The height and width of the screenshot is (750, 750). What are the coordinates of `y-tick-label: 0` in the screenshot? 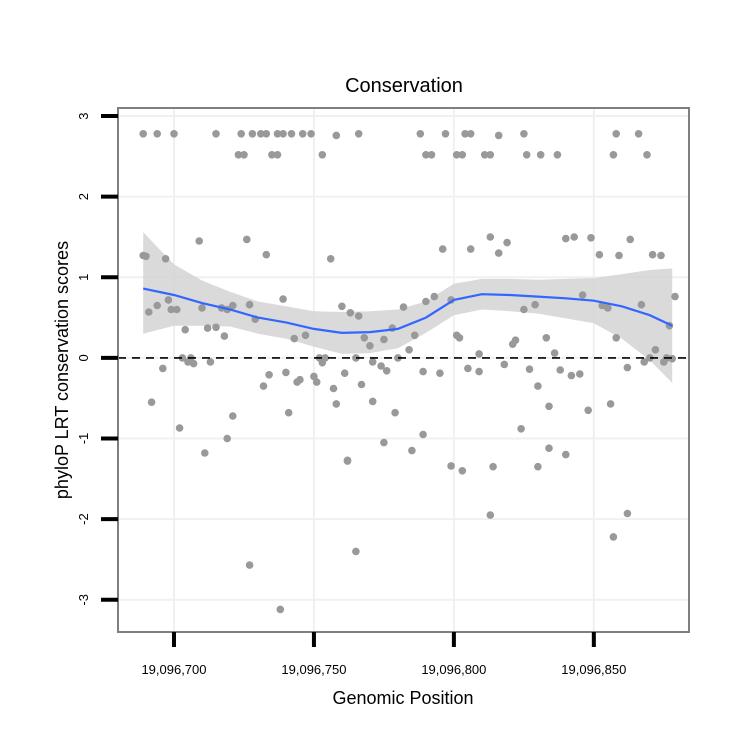 It's located at (83, 357).